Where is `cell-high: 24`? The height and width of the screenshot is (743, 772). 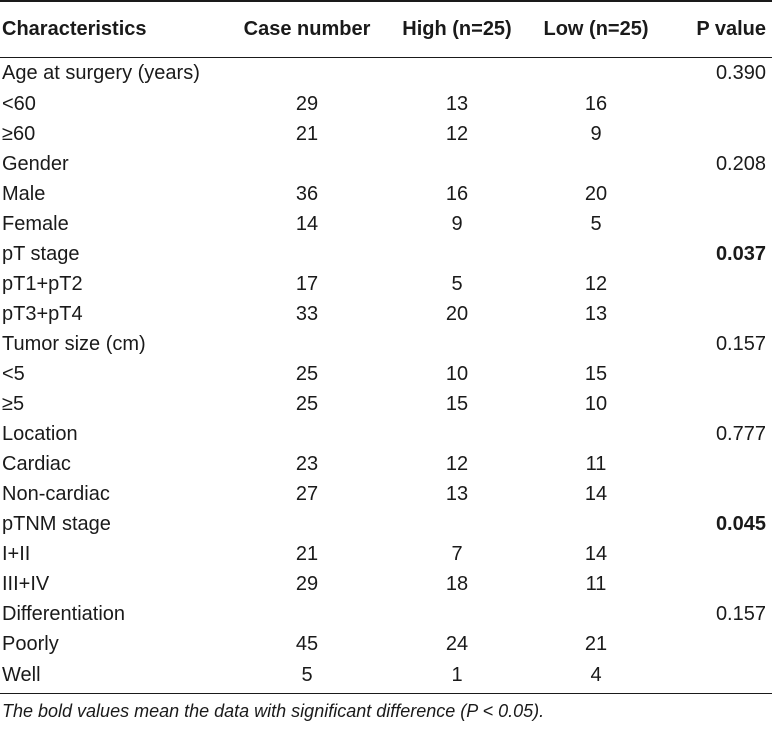 cell-high: 24 is located at coordinates (457, 643).